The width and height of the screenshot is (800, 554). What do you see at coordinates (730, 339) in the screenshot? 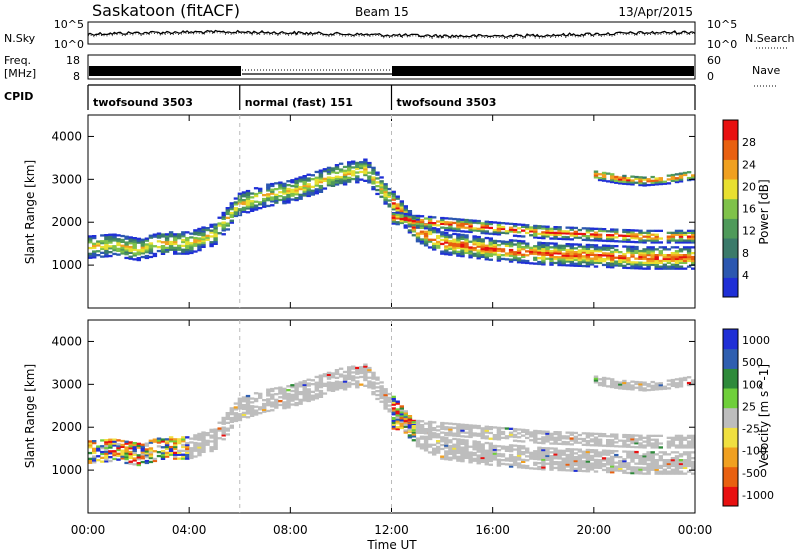
I see `velocity-colorbar-segment` at bounding box center [730, 339].